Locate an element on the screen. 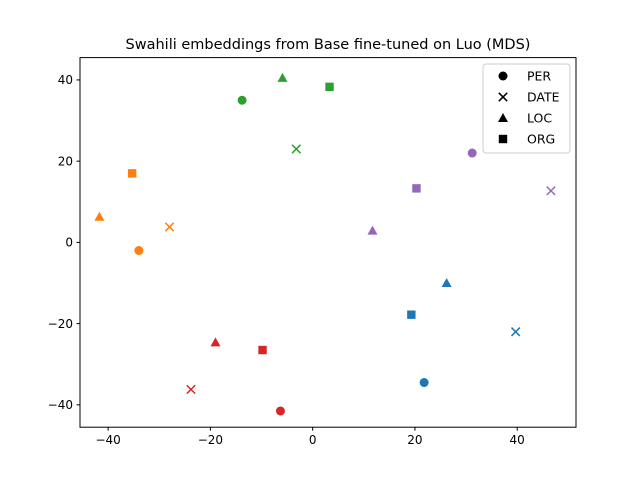 The image size is (640, 480). x-tick-label: −20 is located at coordinates (210, 440).